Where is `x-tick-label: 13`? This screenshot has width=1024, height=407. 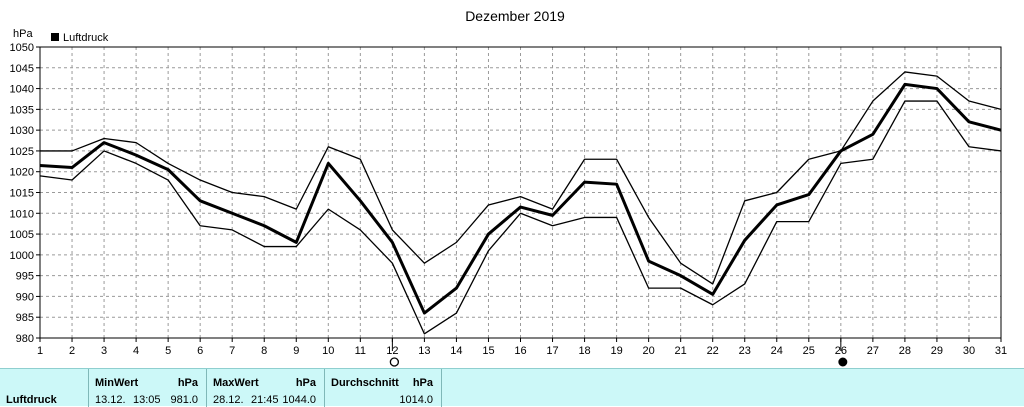
x-tick-label: 13 is located at coordinates (424, 351).